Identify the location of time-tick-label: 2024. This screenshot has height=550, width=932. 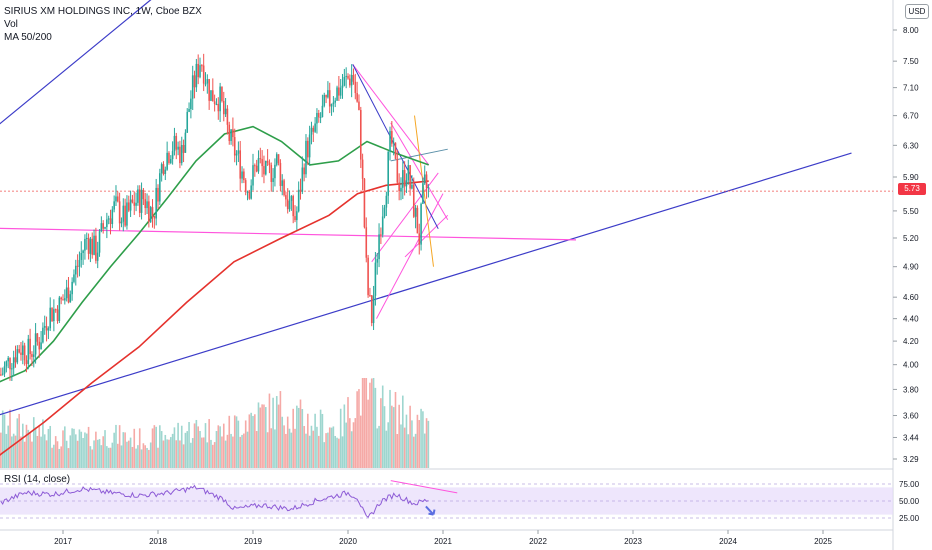
(728, 541).